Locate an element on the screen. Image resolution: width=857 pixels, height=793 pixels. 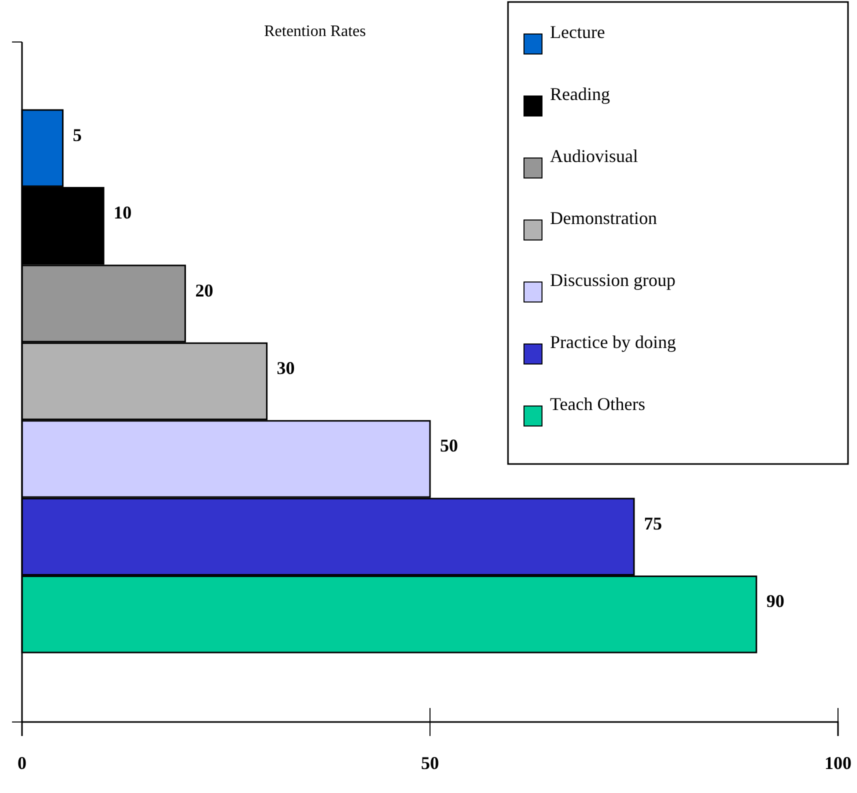
data-label: 10 is located at coordinates (123, 212).